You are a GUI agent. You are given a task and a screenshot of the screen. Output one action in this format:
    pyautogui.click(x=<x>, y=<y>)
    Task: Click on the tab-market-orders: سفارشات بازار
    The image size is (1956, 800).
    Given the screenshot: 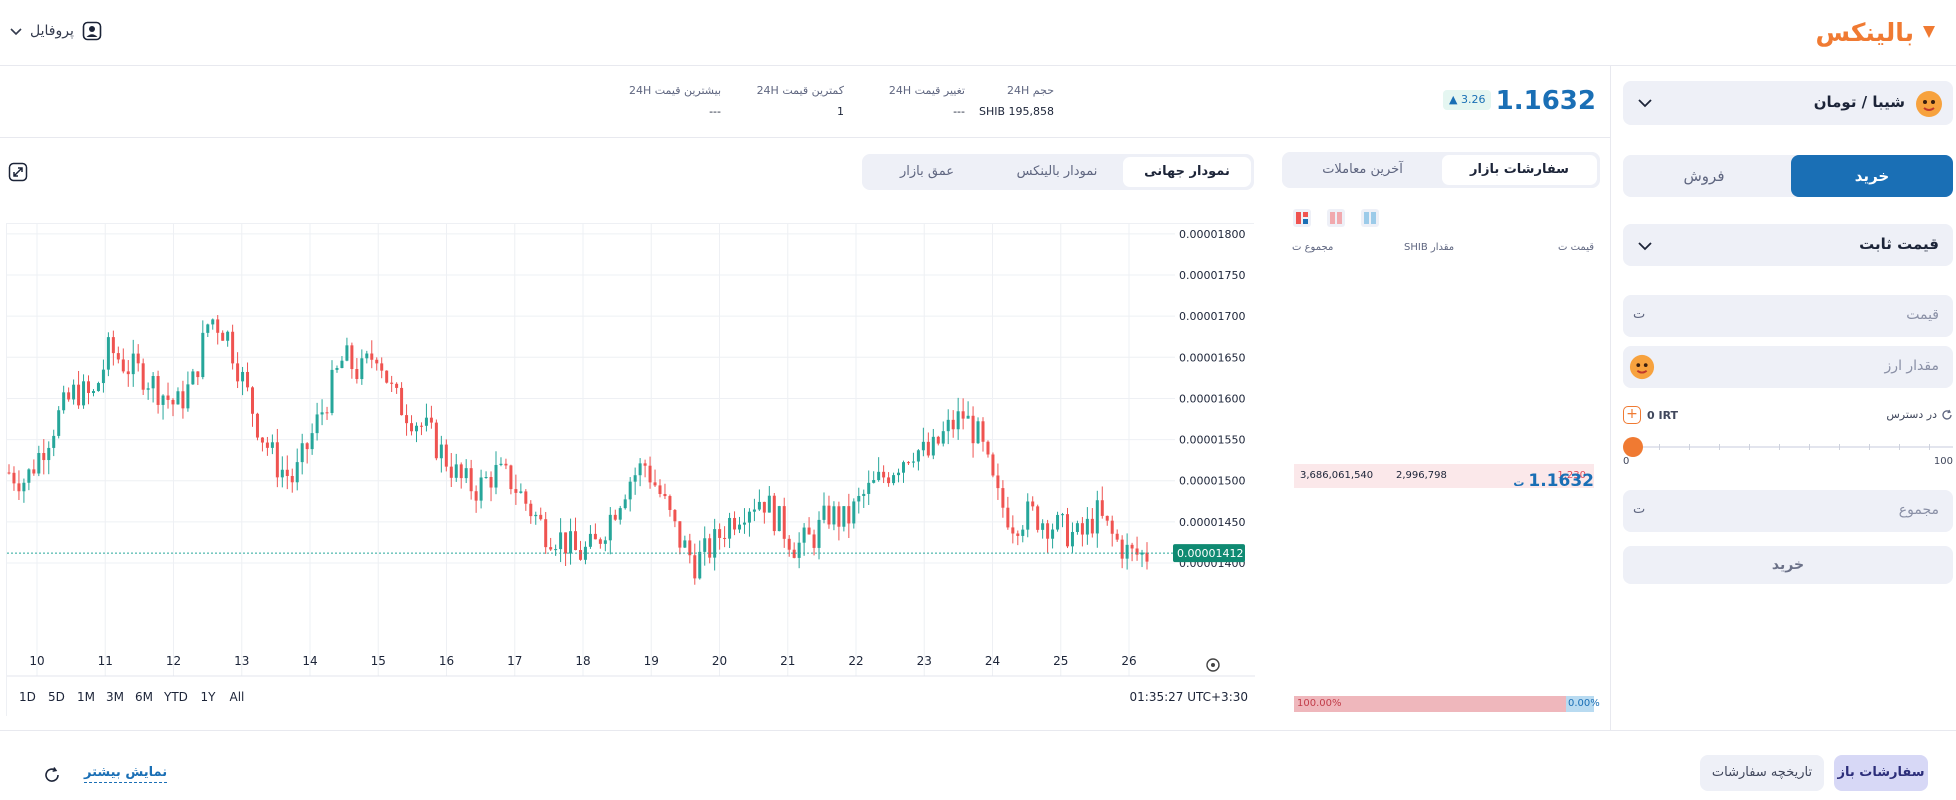 What is the action you would take?
    pyautogui.click(x=1519, y=170)
    